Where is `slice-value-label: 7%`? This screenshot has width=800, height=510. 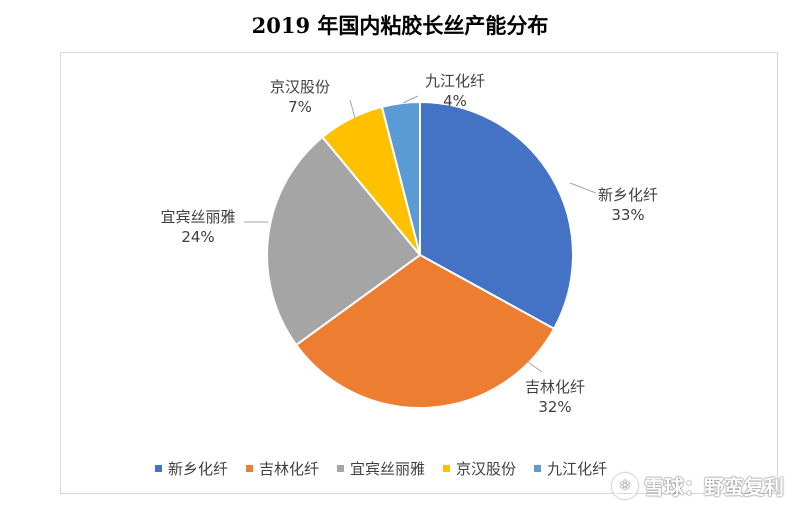
slice-value-label: 7% is located at coordinates (300, 107).